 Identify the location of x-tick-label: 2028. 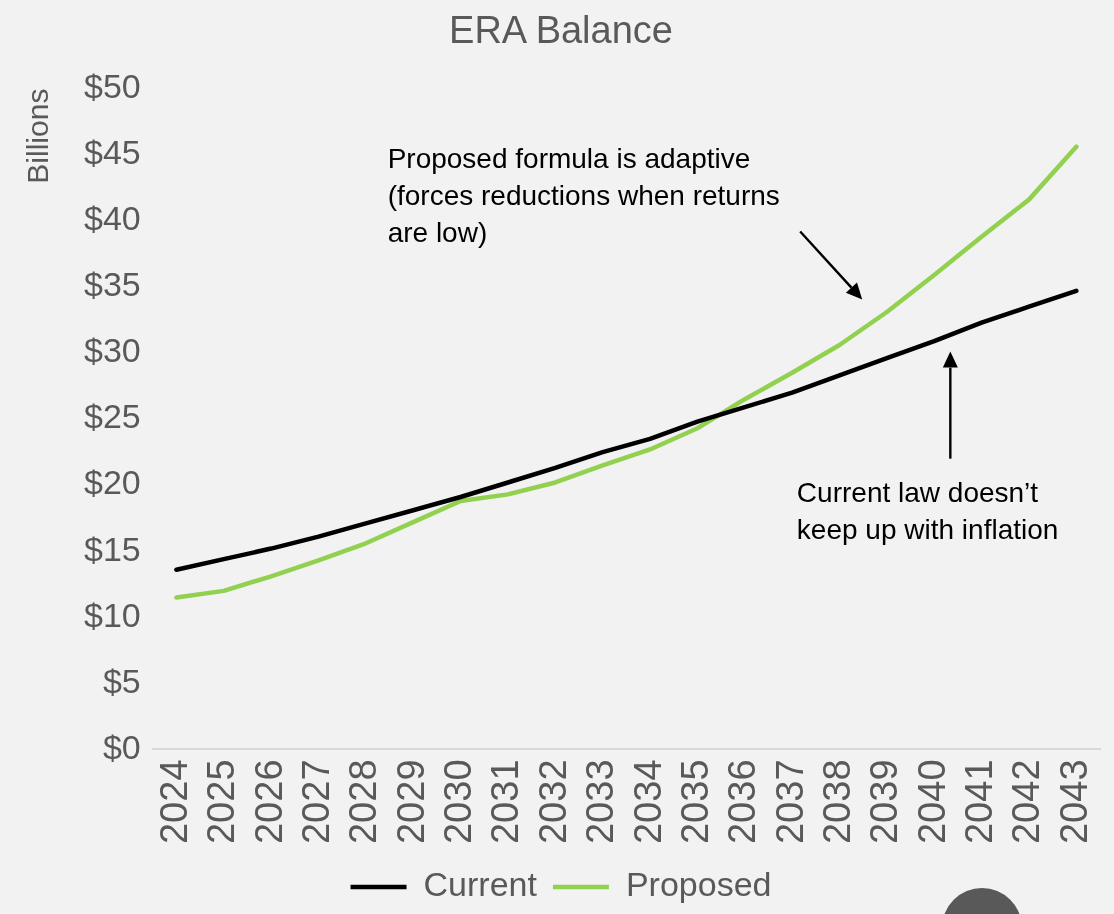
(363, 802).